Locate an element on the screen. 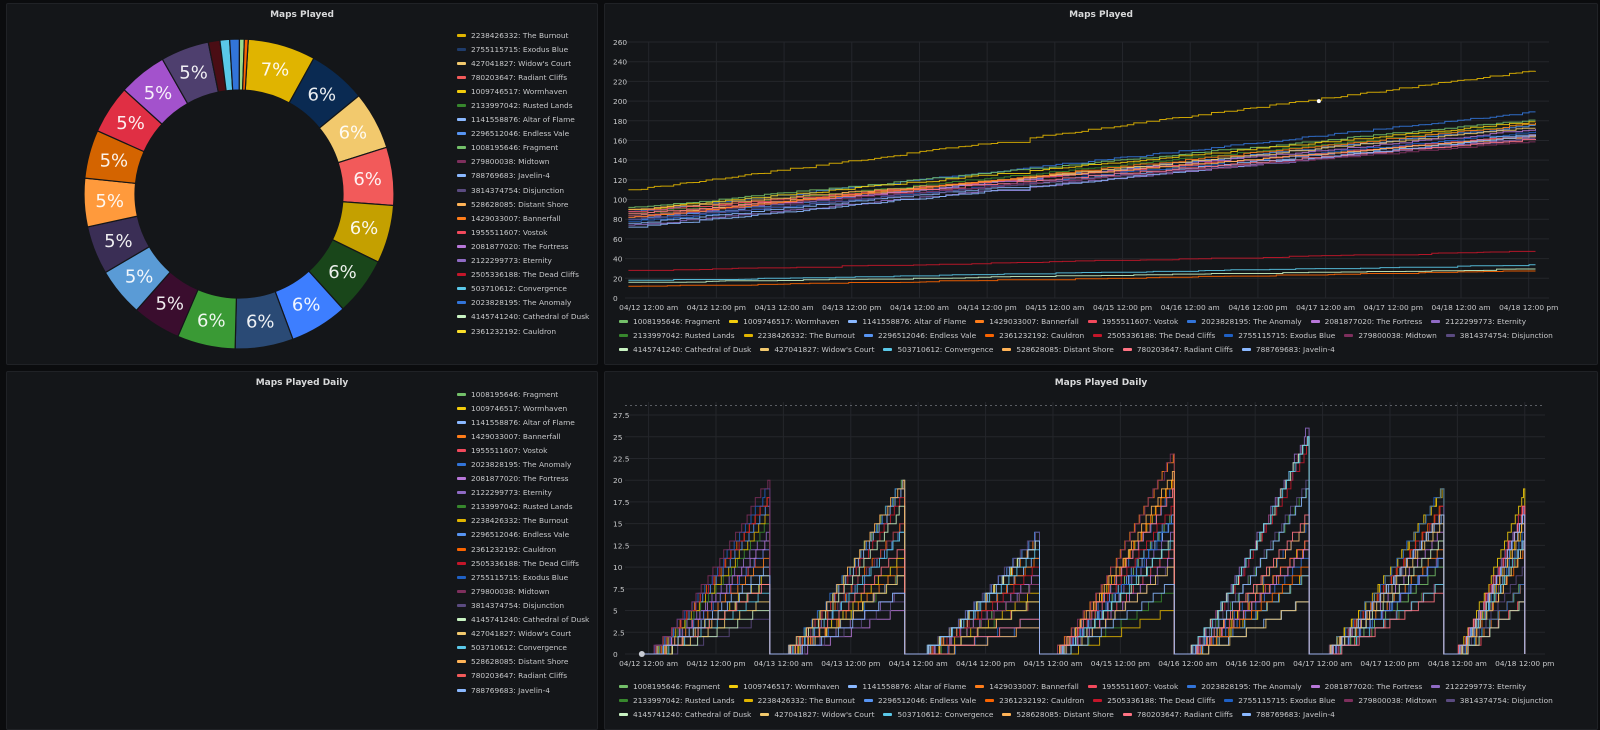 This screenshot has width=1600, height=730. series-line-bannerfall is located at coordinates (1082, 170).